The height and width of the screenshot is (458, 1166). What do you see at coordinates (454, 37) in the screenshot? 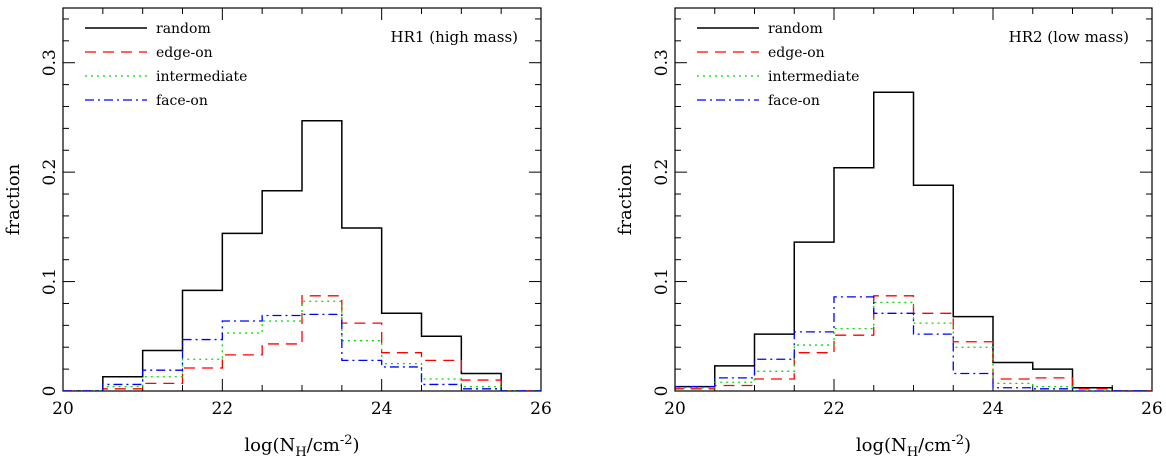
I see `panel-title: HR1 (high mass)` at bounding box center [454, 37].